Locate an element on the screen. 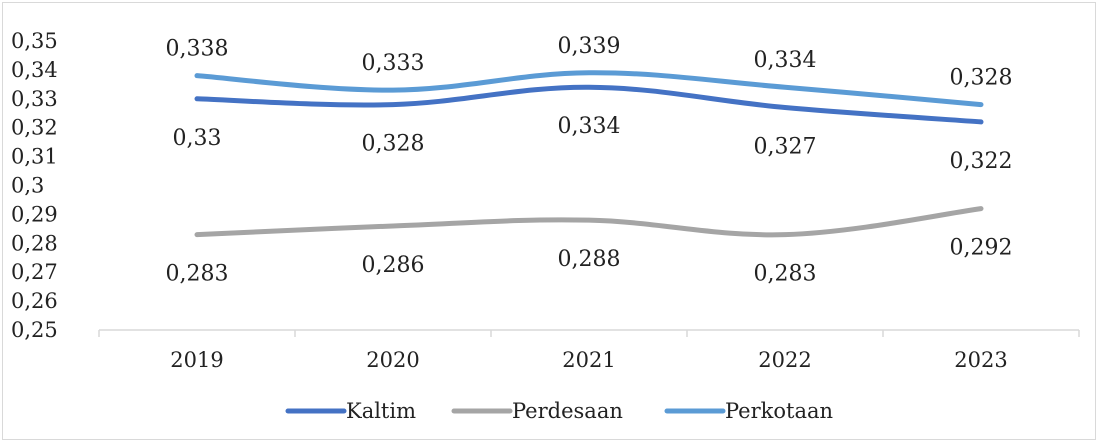 This screenshot has width=1100, height=445. data-label-perkotaan: 0,339 is located at coordinates (589, 46).